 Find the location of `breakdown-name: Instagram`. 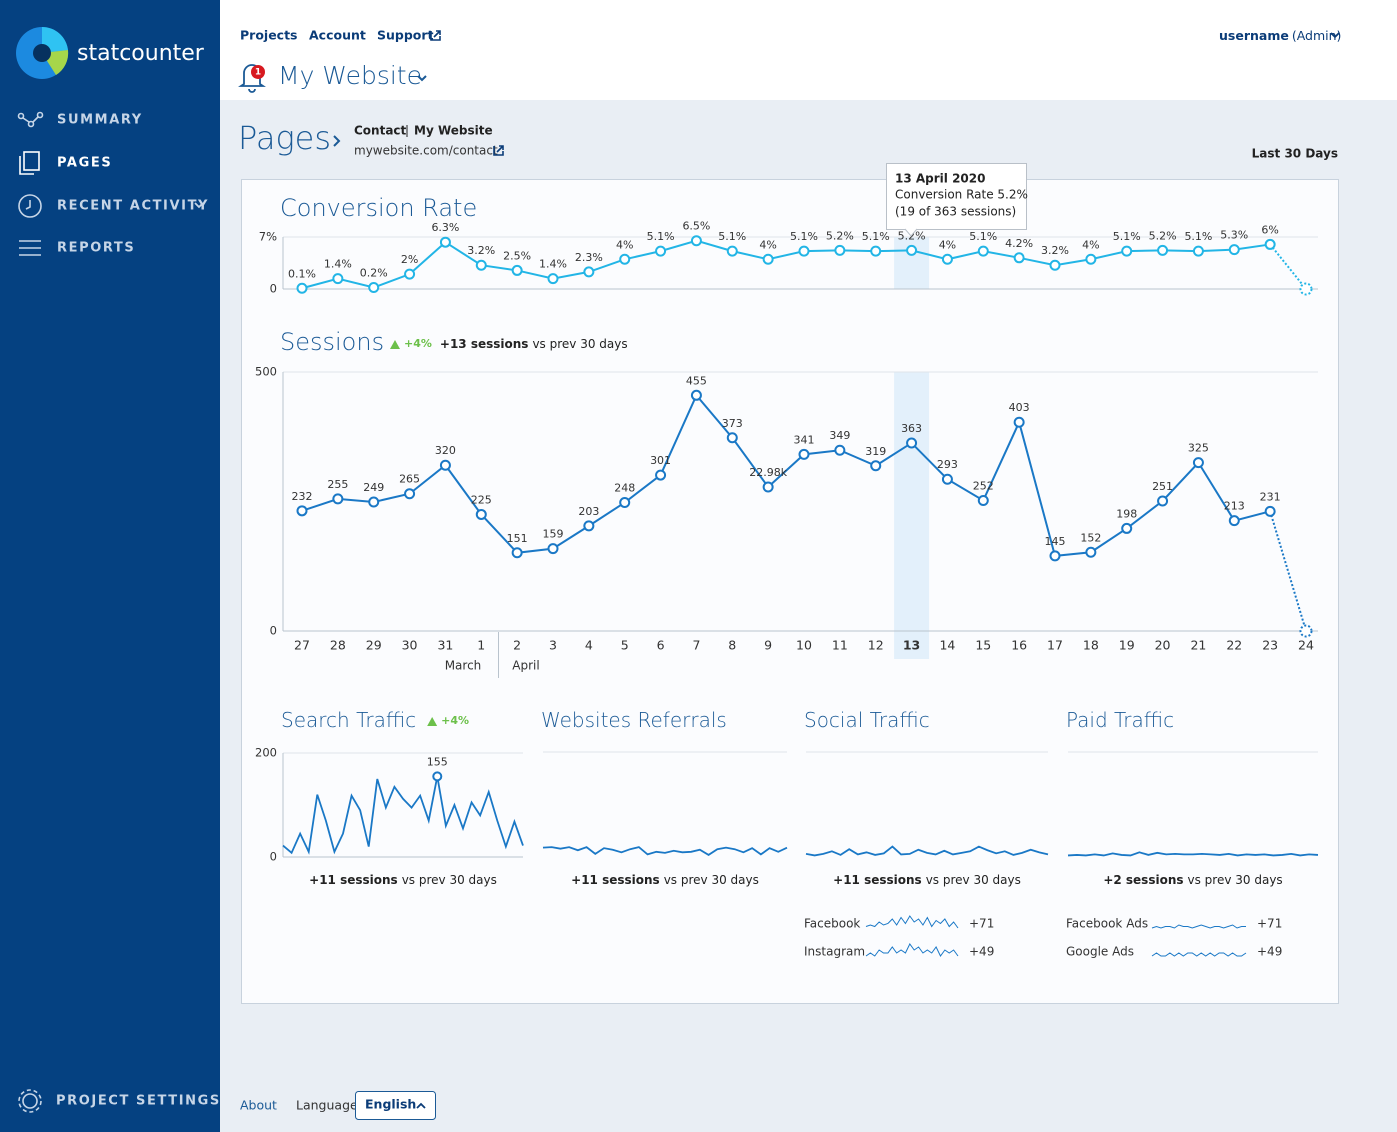

breakdown-name: Instagram is located at coordinates (834, 952).